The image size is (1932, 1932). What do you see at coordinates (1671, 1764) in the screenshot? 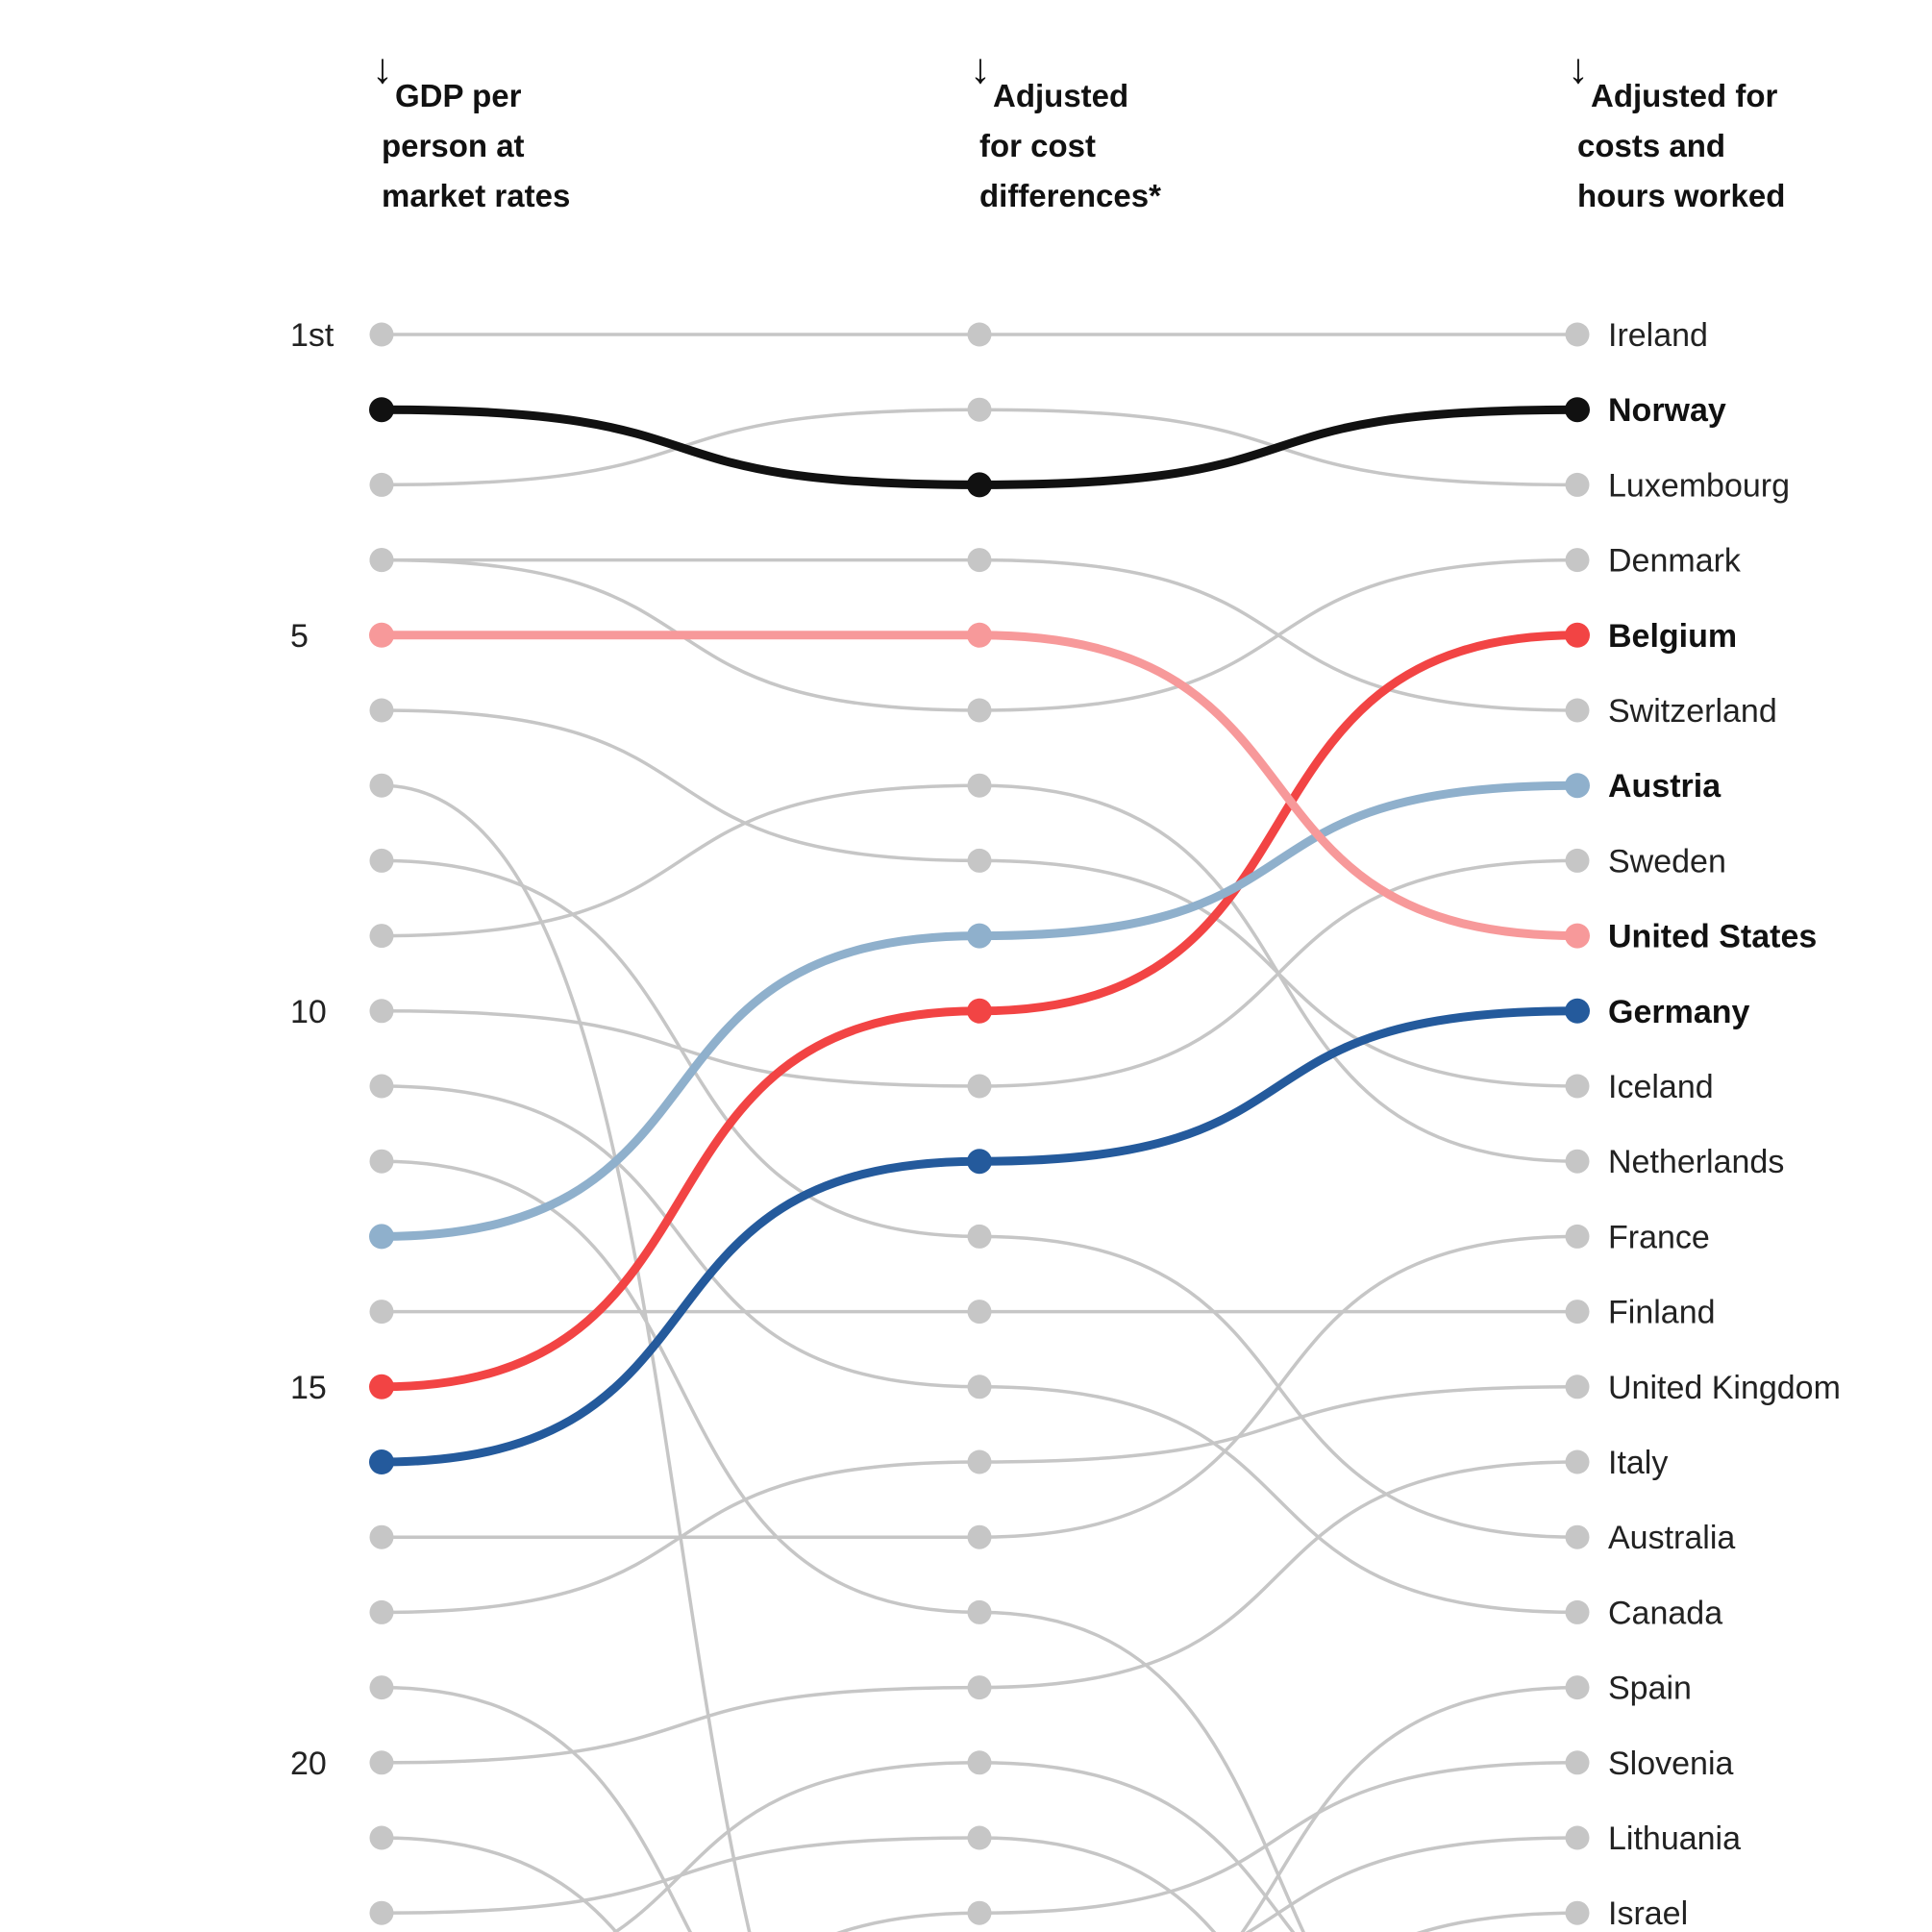
I see `country-label-slovenia: Slovenia` at bounding box center [1671, 1764].